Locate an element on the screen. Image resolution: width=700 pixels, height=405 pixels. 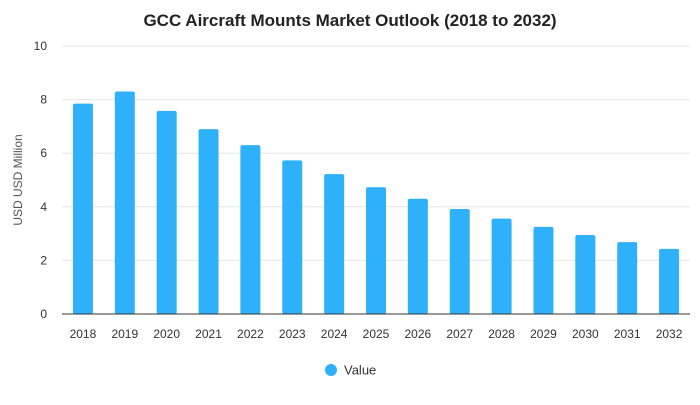
x-tick-label: 2021 is located at coordinates (208, 334).